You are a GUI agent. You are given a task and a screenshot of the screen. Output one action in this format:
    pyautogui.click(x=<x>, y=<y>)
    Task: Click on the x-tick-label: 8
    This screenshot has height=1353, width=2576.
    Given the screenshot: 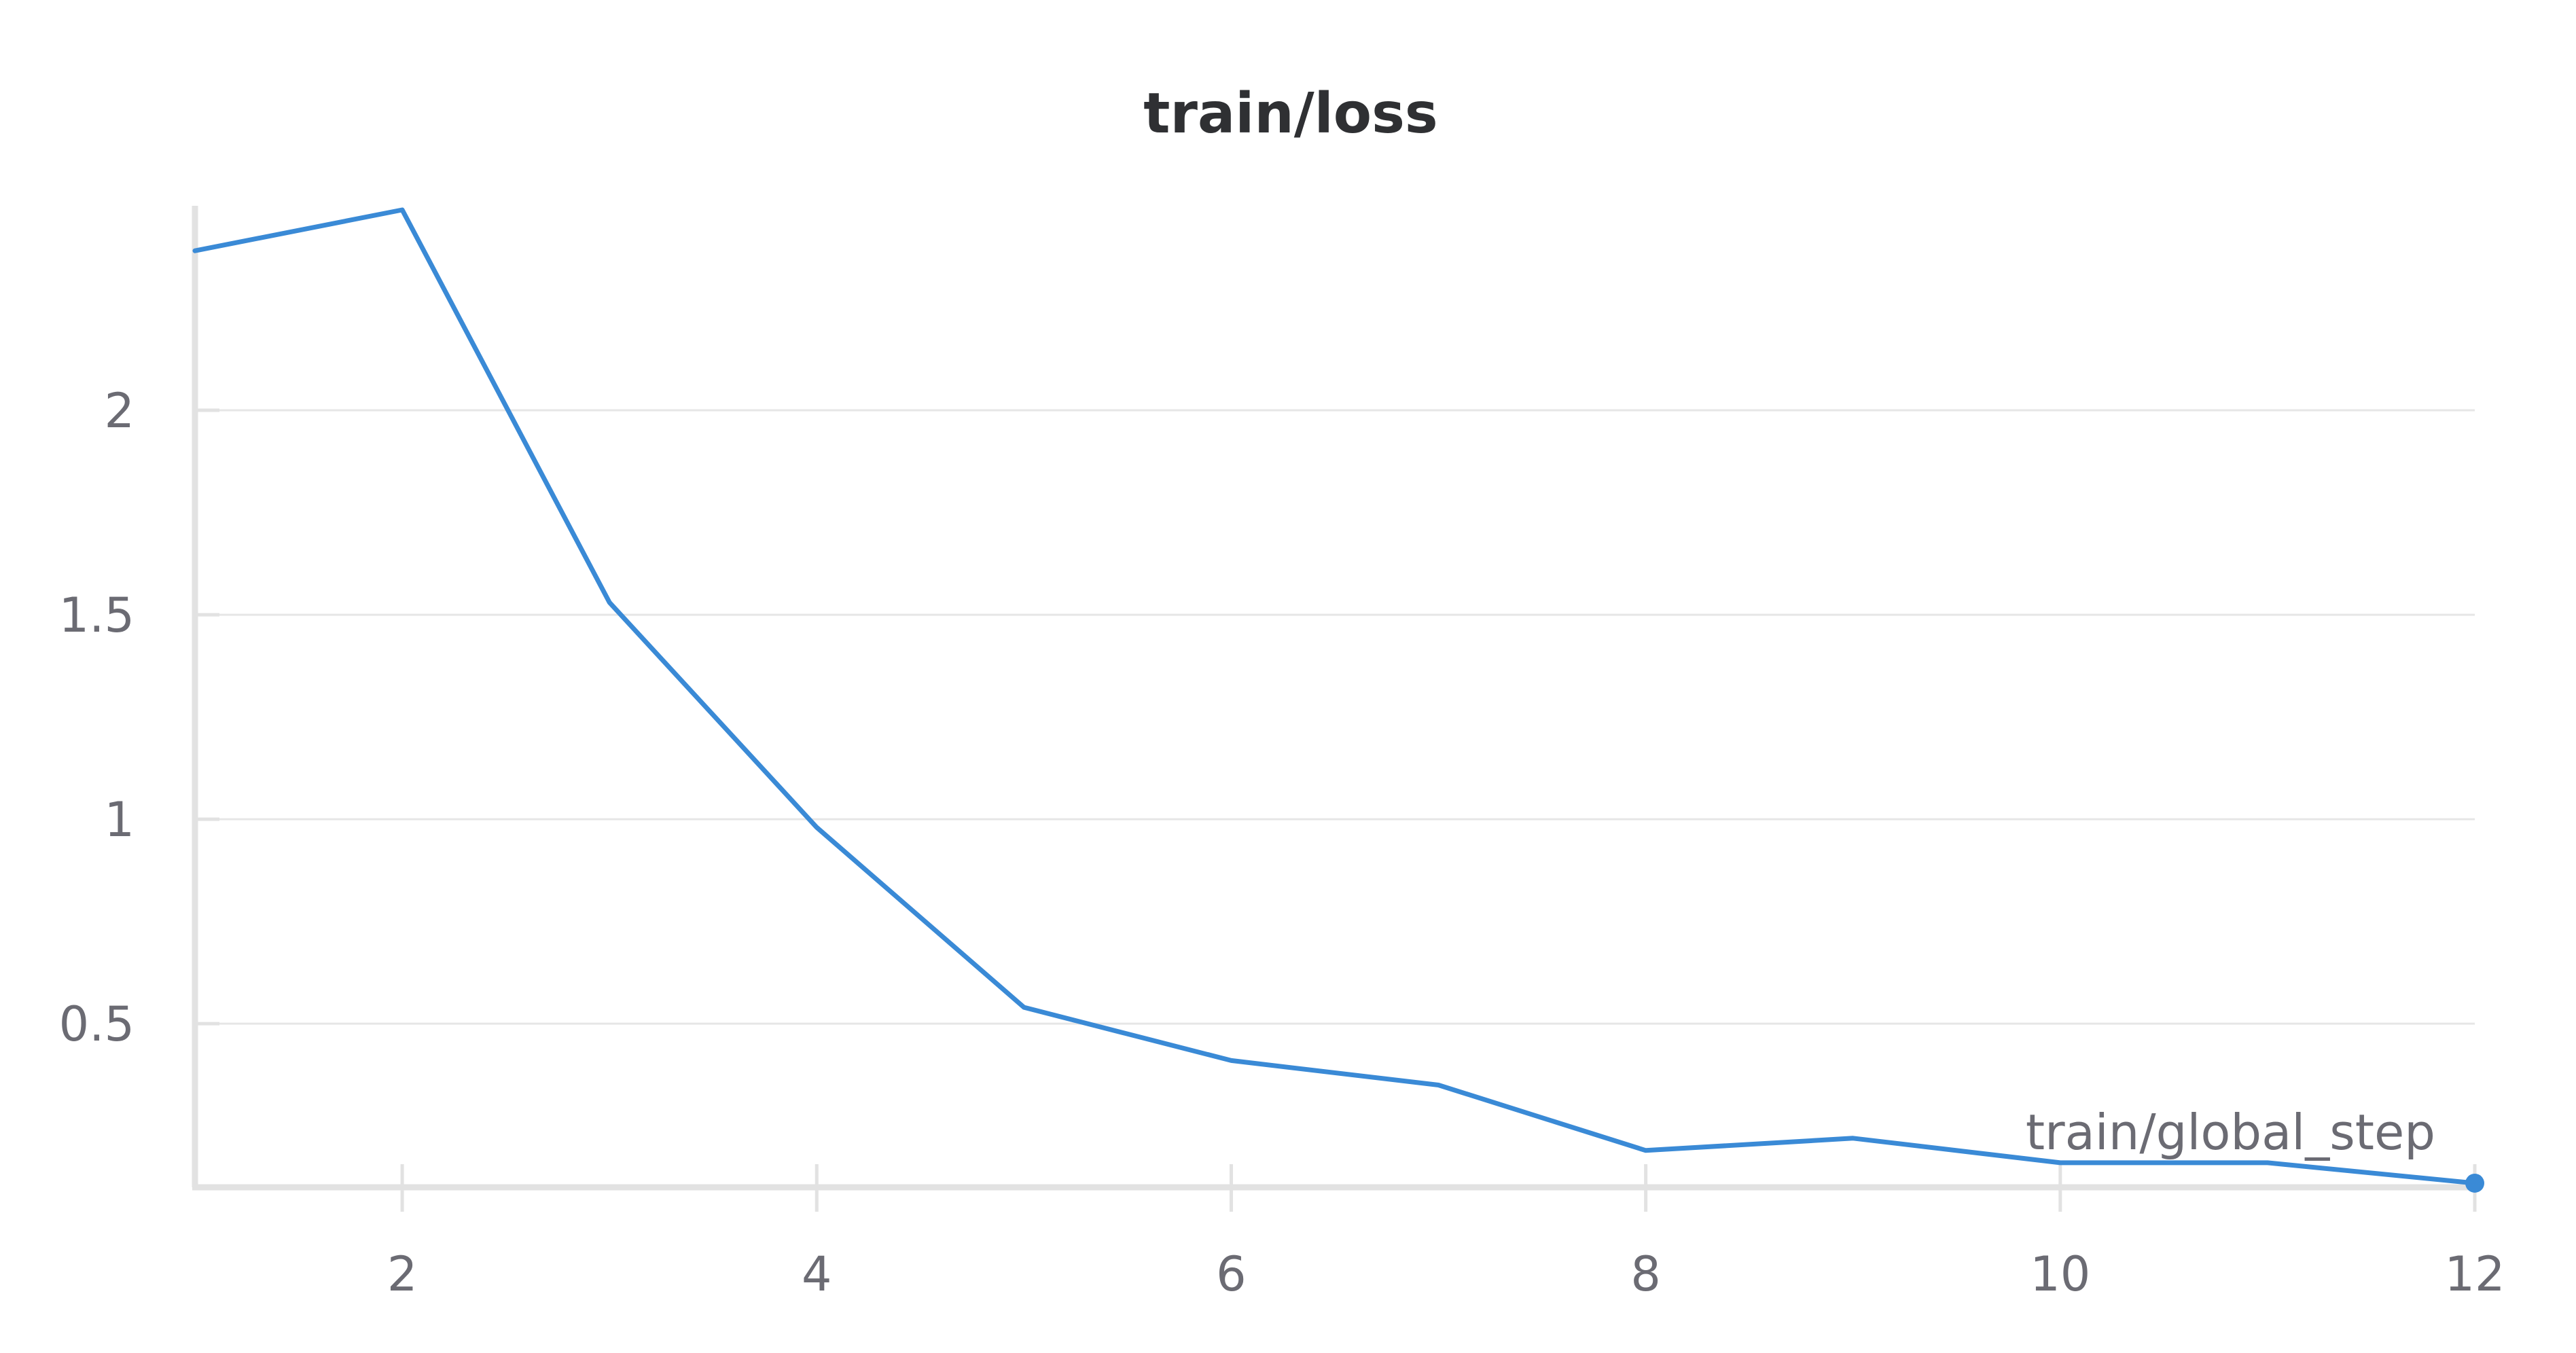 What is the action you would take?
    pyautogui.click(x=1645, y=1274)
    